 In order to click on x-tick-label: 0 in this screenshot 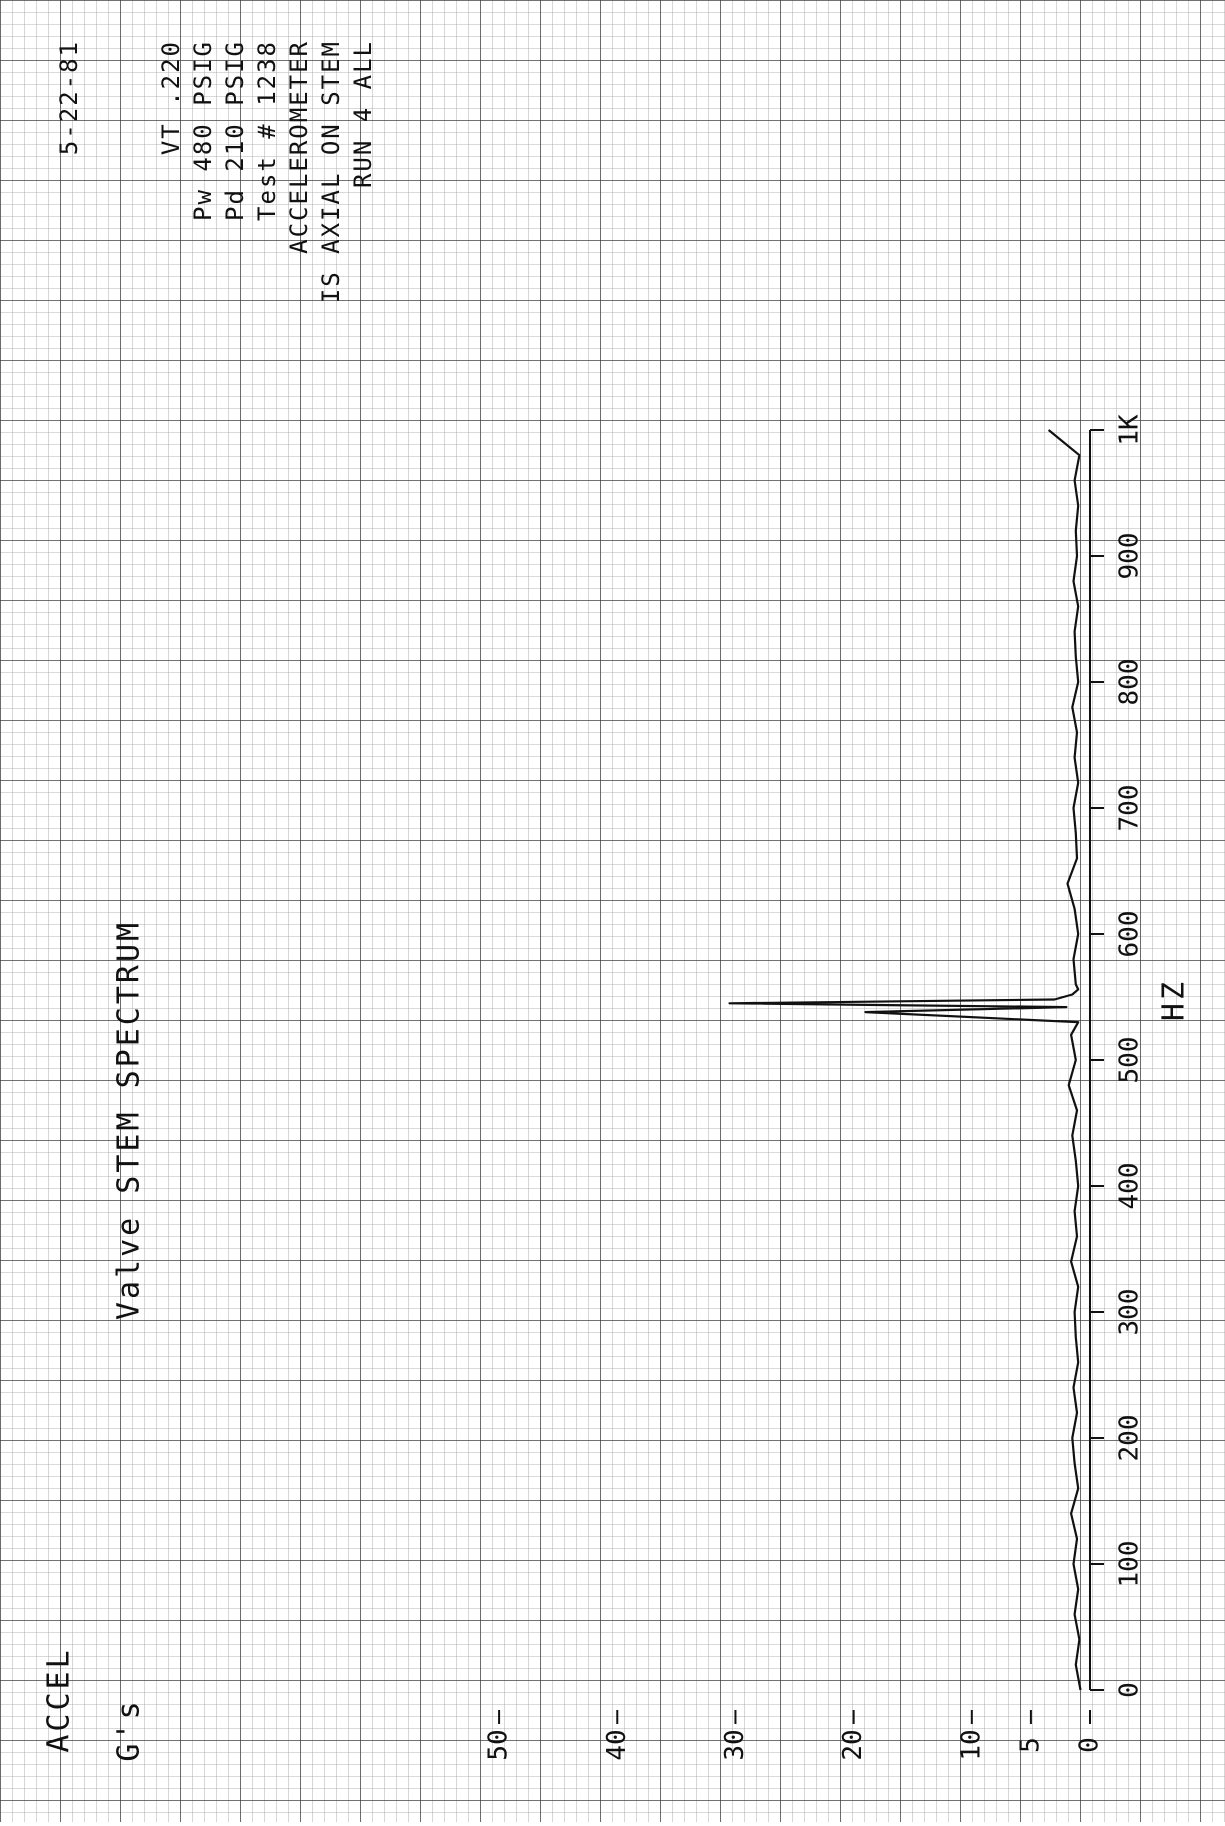, I will do `click(1130, 1690)`.